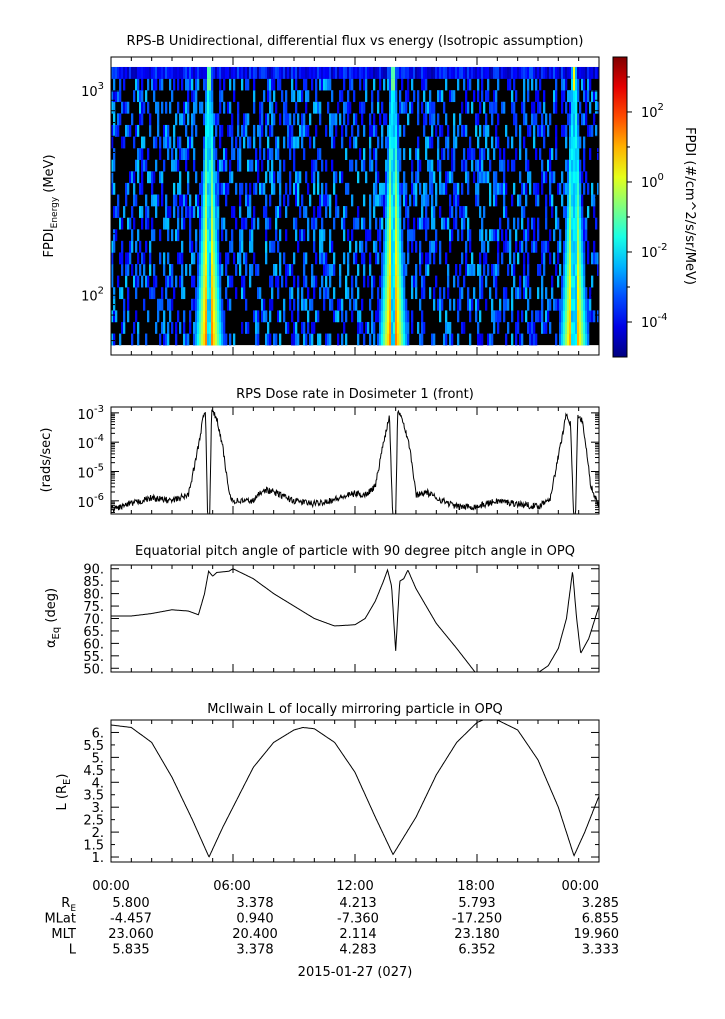 The image size is (725, 1019). What do you see at coordinates (663, 247) in the screenshot?
I see `colorbar-tick-label-exponent: -2` at bounding box center [663, 247].